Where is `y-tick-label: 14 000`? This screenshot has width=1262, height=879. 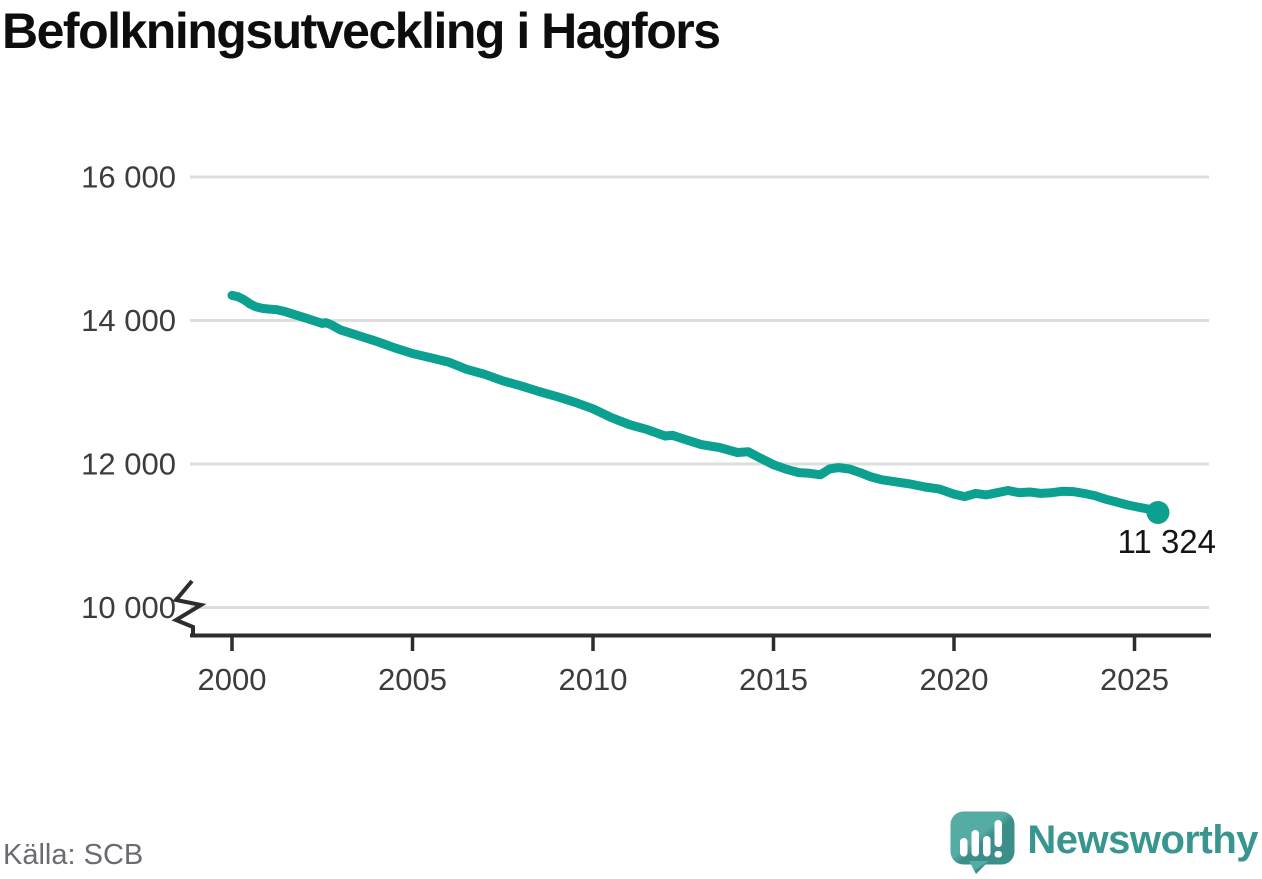
y-tick-label: 14 000 is located at coordinates (128, 320).